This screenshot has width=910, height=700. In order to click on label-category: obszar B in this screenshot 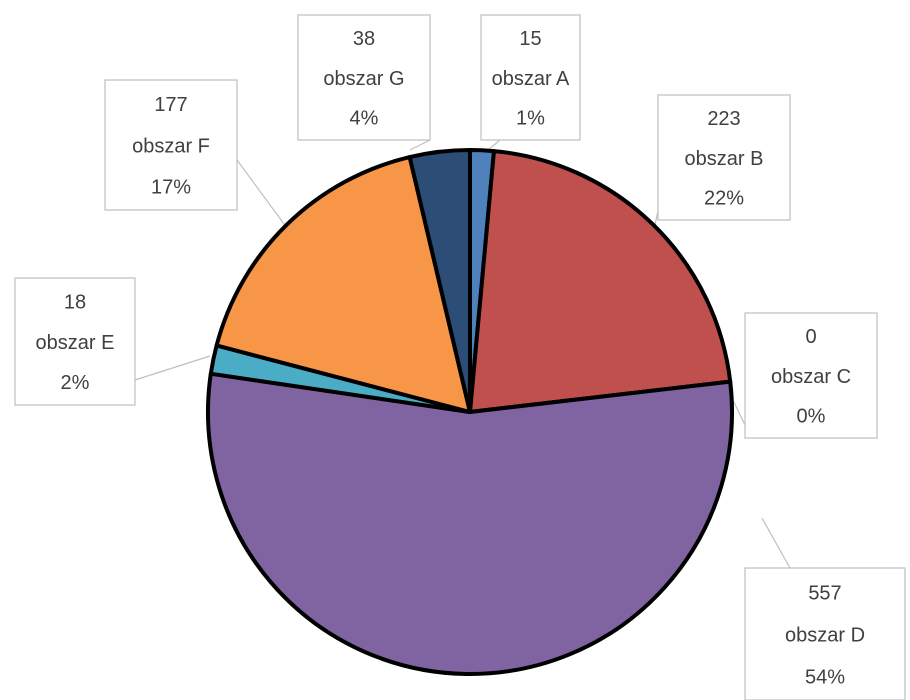, I will do `click(724, 159)`.